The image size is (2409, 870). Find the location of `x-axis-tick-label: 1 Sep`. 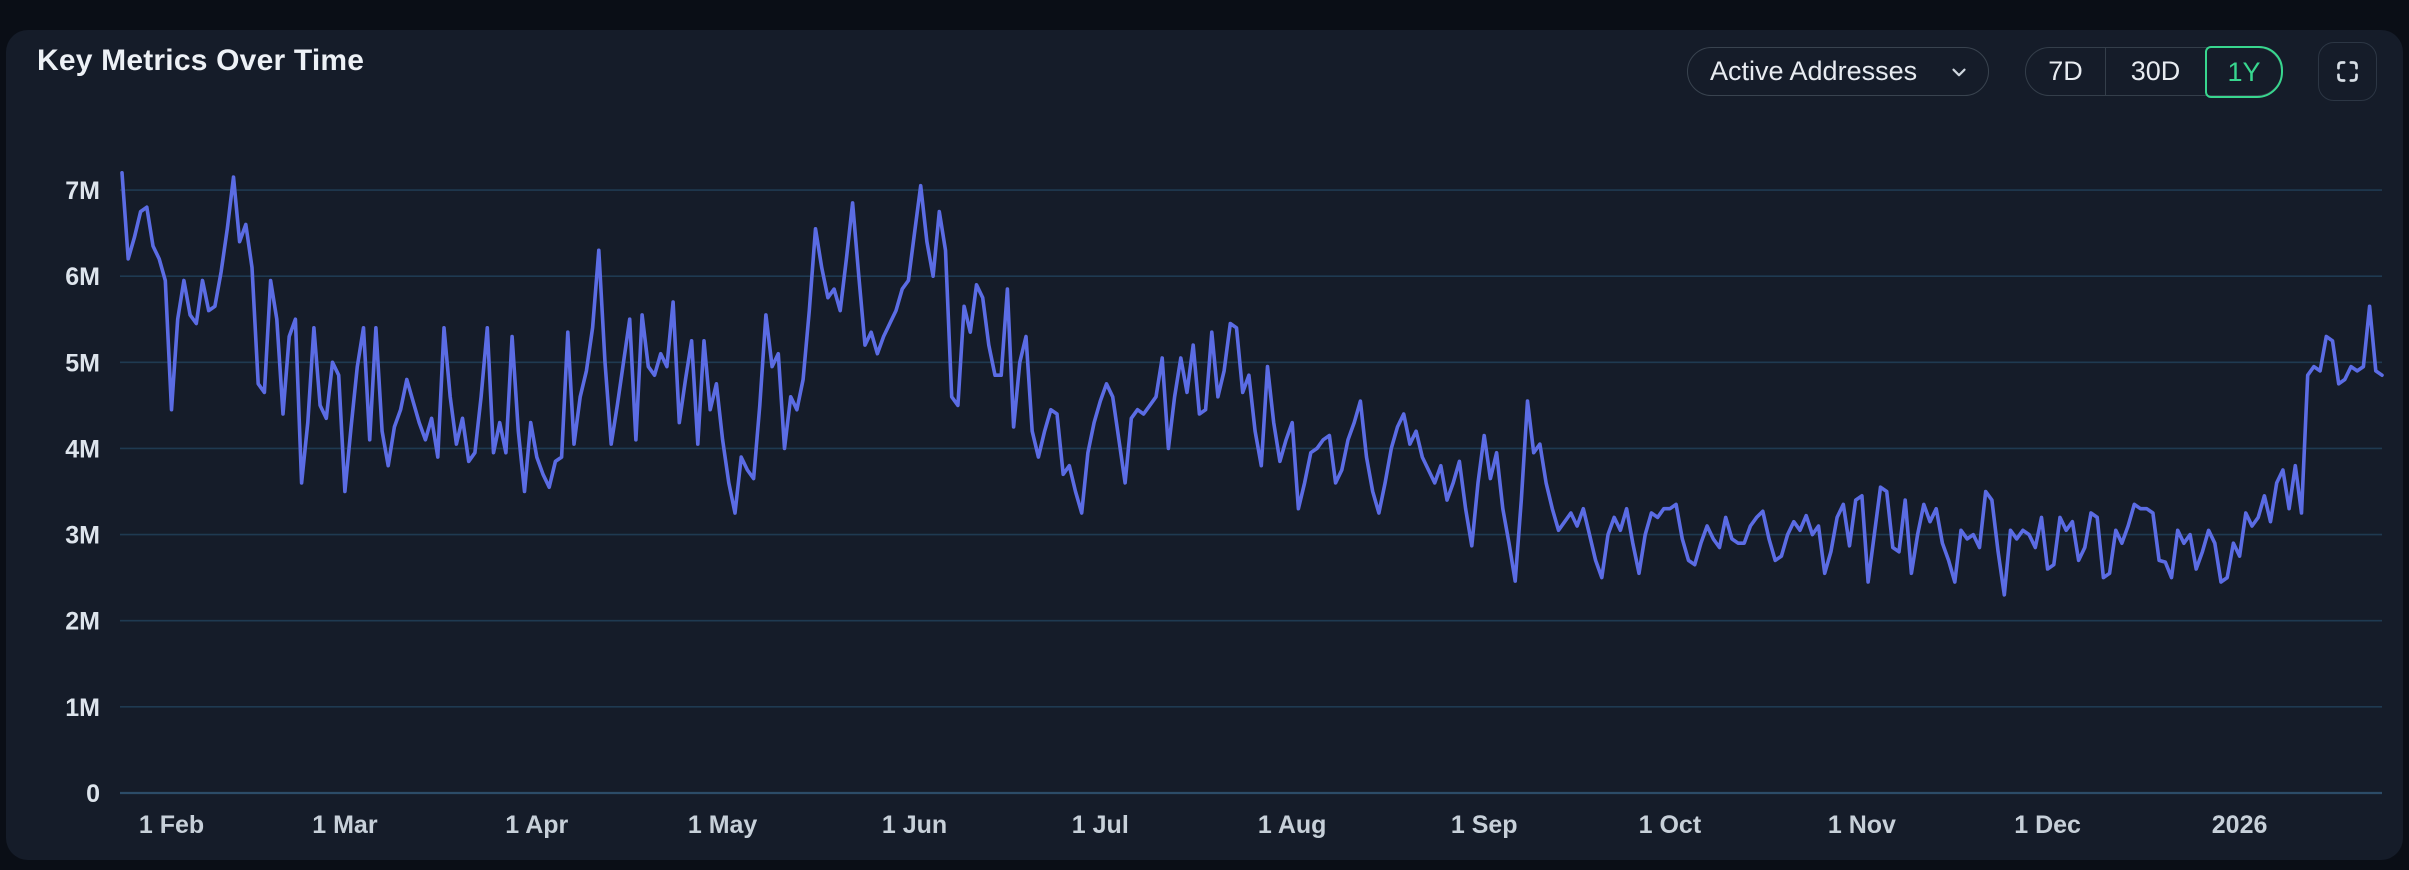

x-axis-tick-label: 1 Sep is located at coordinates (1484, 825).